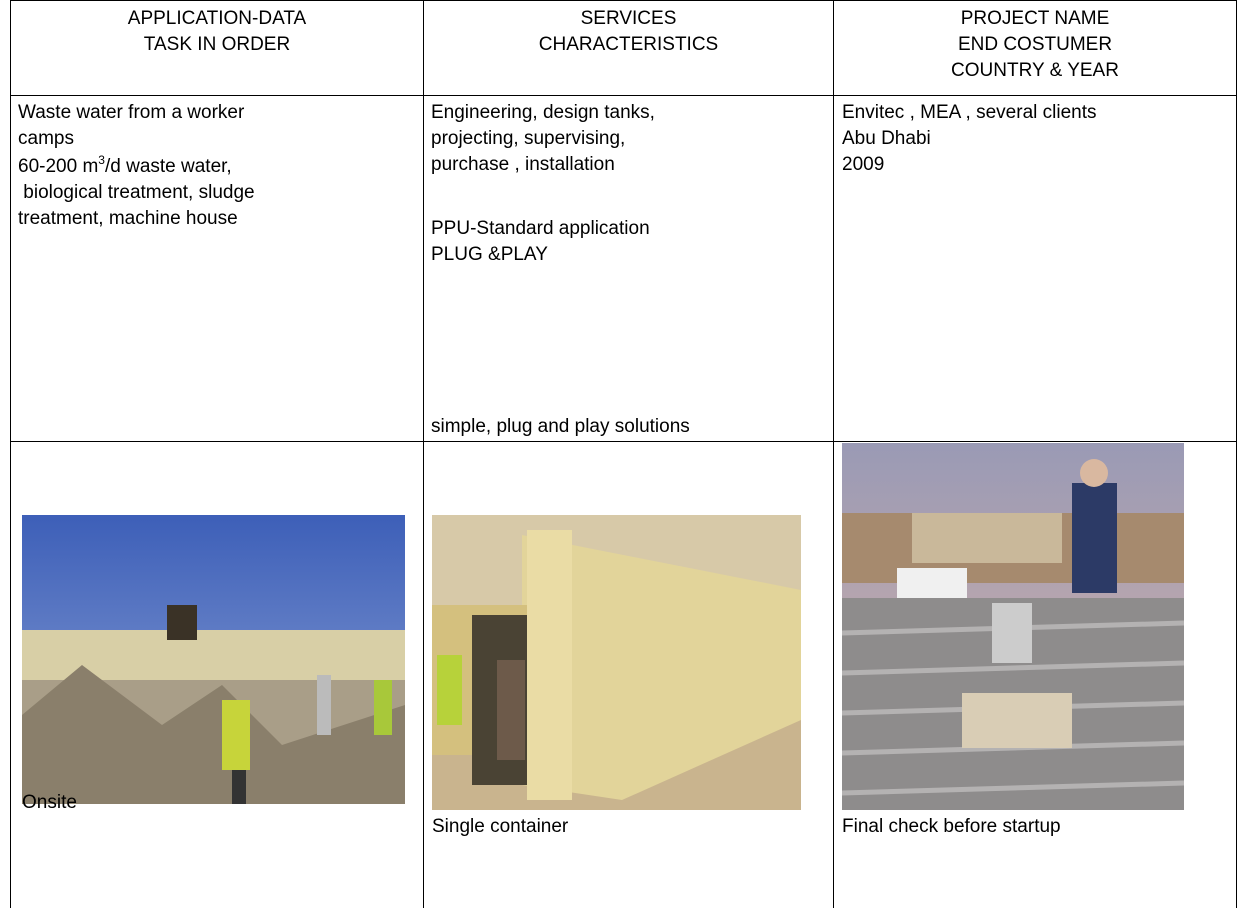  What do you see at coordinates (560, 426) in the screenshot?
I see `cell-text: simple, plug and play solutions` at bounding box center [560, 426].